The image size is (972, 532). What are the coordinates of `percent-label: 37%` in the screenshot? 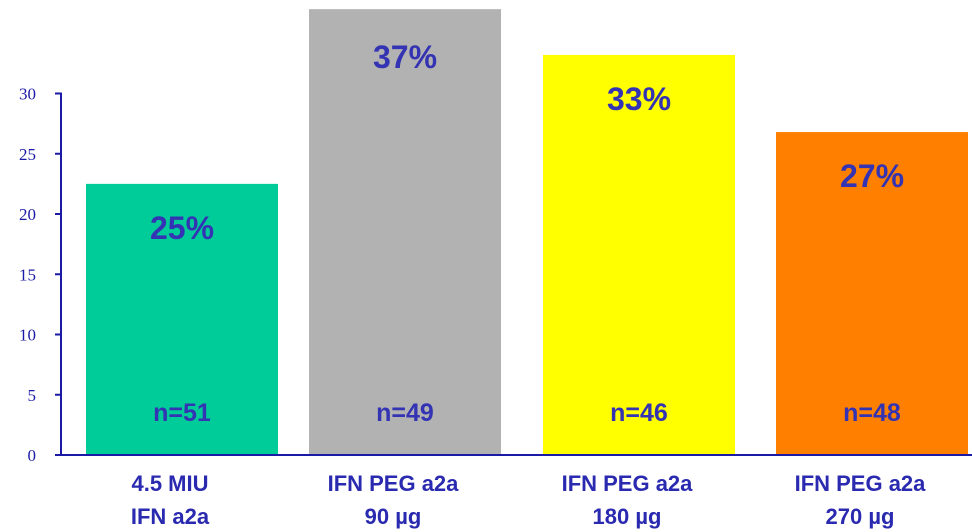 It's located at (405, 57).